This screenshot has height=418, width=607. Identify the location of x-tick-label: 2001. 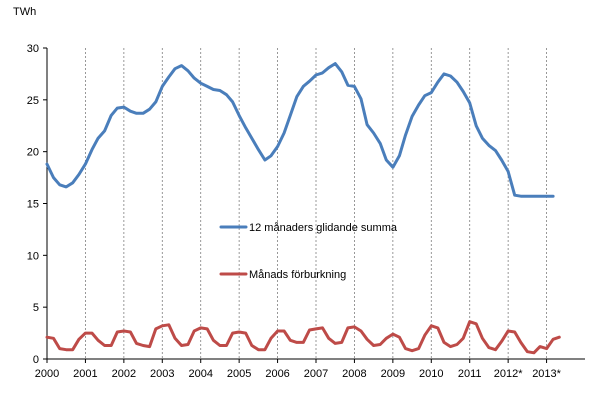
(85, 374).